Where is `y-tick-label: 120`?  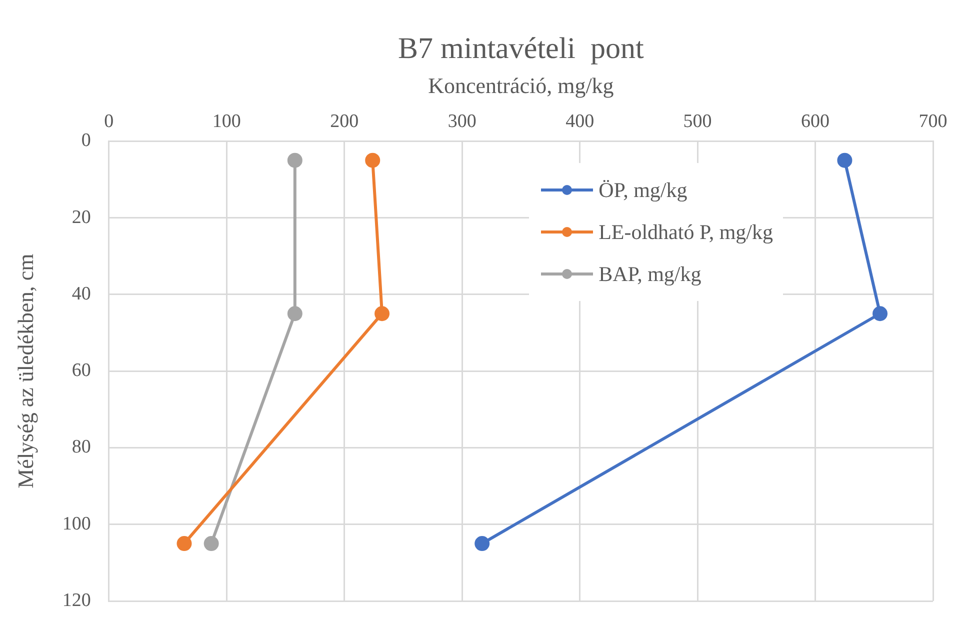
y-tick-label: 120 is located at coordinates (76, 600).